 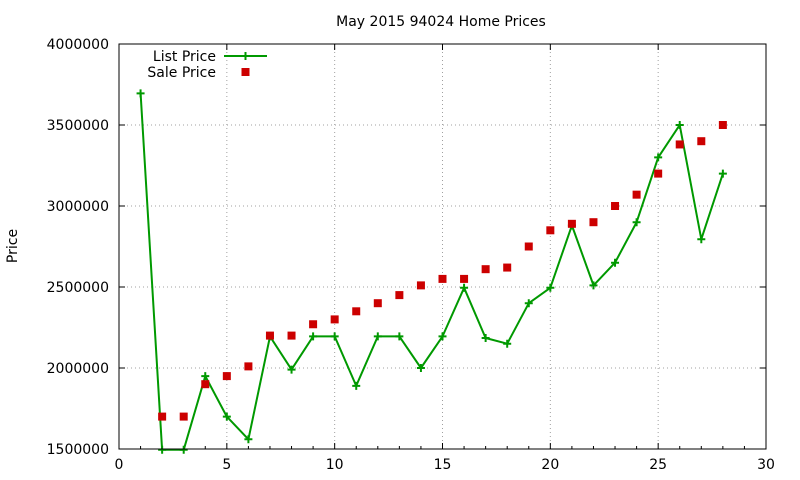 What do you see at coordinates (78, 288) in the screenshot?
I see `y-tick-label: 2500000` at bounding box center [78, 288].